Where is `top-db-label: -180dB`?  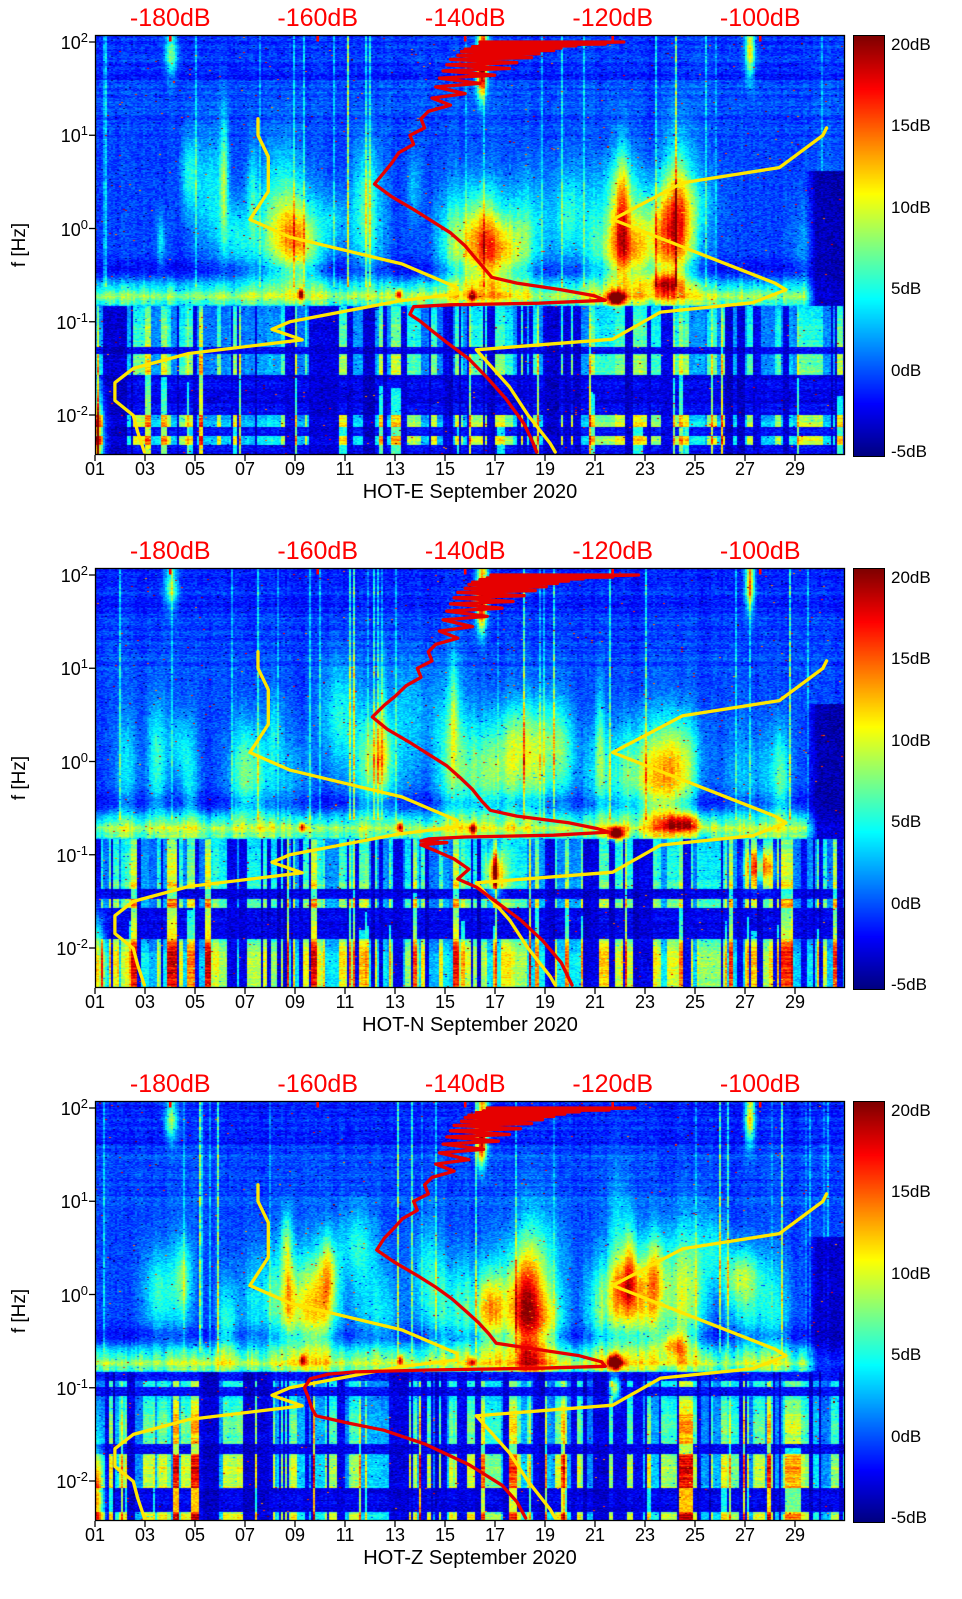 top-db-label: -180dB is located at coordinates (170, 551).